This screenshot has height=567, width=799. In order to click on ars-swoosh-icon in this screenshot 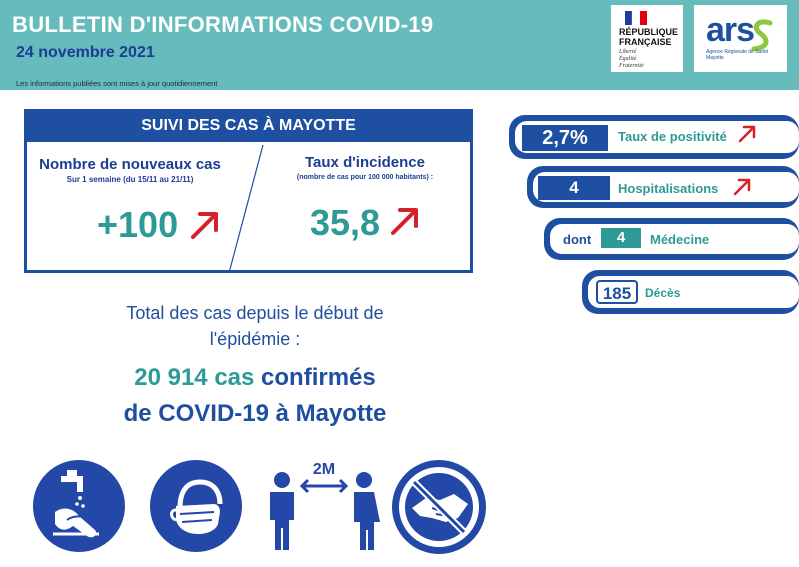, I will do `click(762, 35)`.